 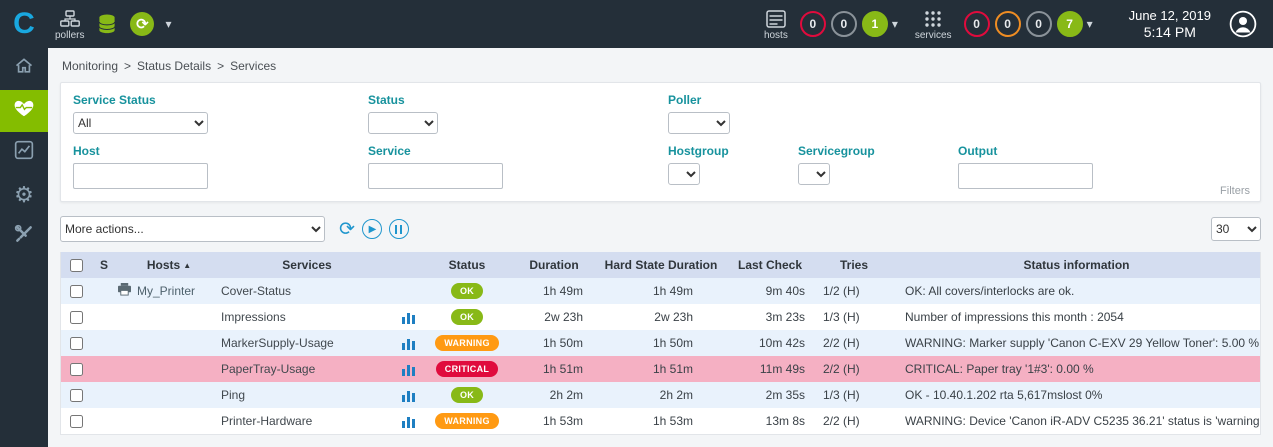 I want to click on breadcrumb-monitoring: Monitoring, so click(x=90, y=66).